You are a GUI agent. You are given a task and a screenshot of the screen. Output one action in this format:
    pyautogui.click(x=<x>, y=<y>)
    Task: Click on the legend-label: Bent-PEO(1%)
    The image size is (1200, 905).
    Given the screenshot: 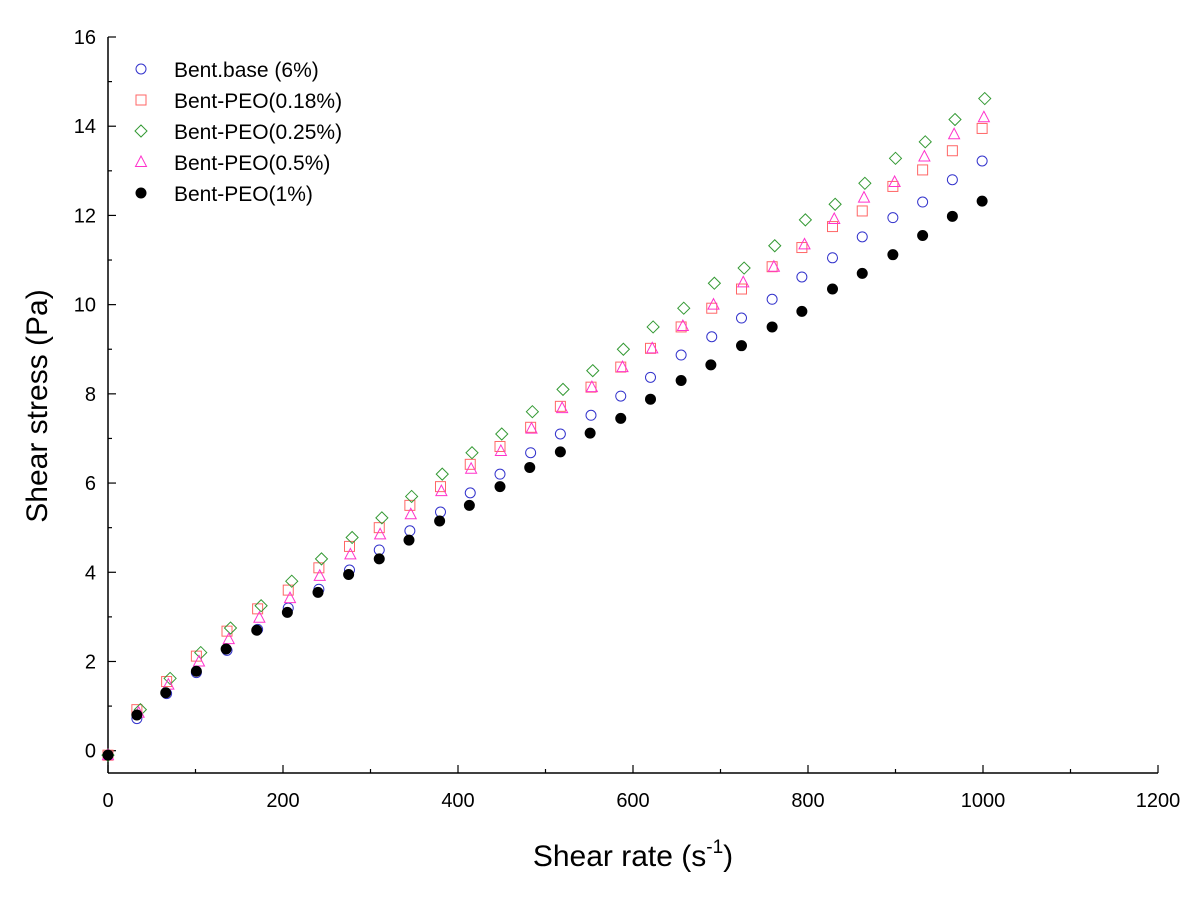 What is the action you would take?
    pyautogui.click(x=243, y=194)
    